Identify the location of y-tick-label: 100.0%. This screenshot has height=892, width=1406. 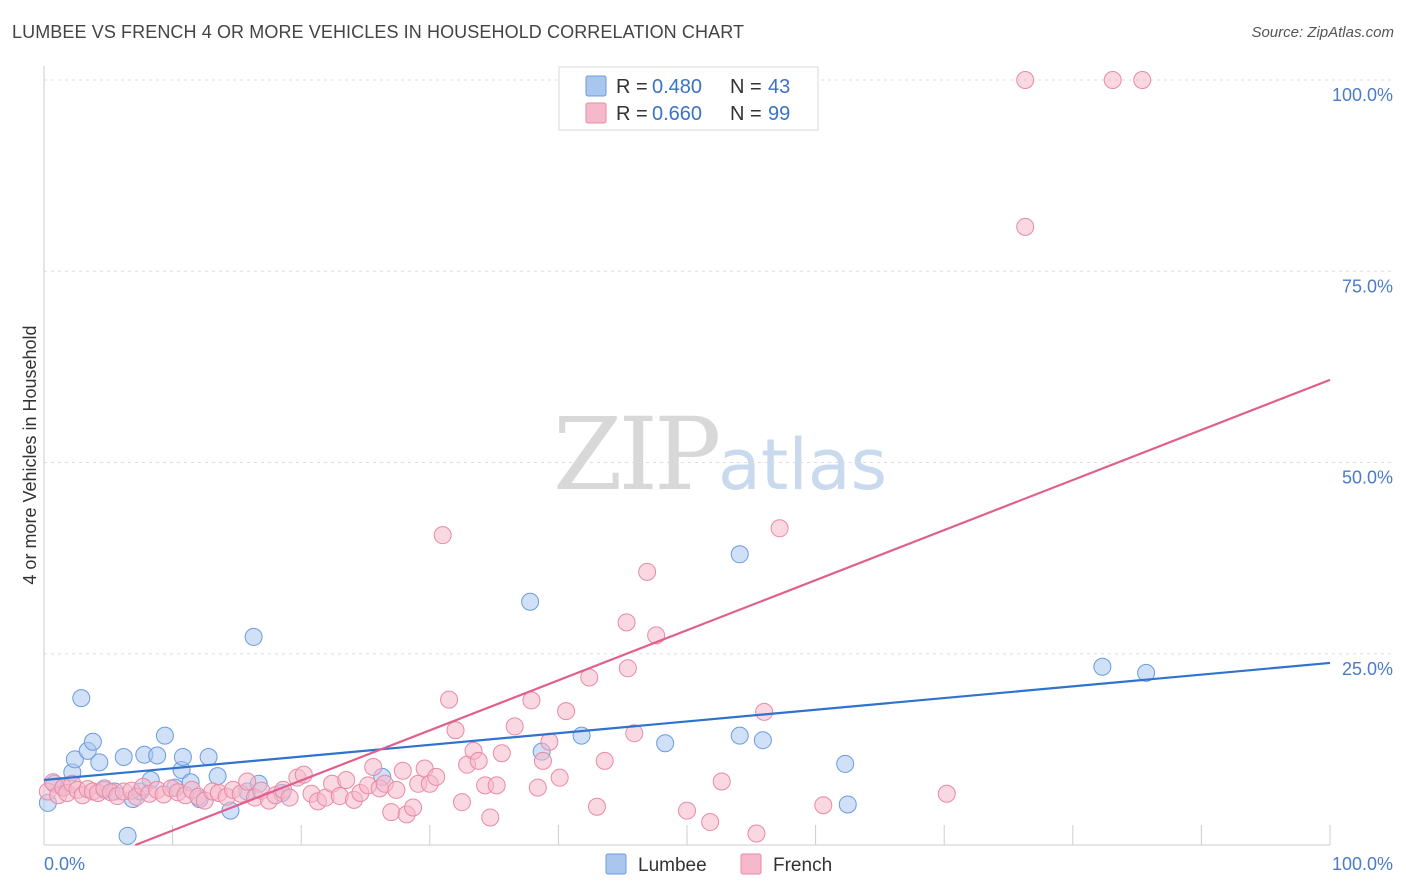
(1362, 95).